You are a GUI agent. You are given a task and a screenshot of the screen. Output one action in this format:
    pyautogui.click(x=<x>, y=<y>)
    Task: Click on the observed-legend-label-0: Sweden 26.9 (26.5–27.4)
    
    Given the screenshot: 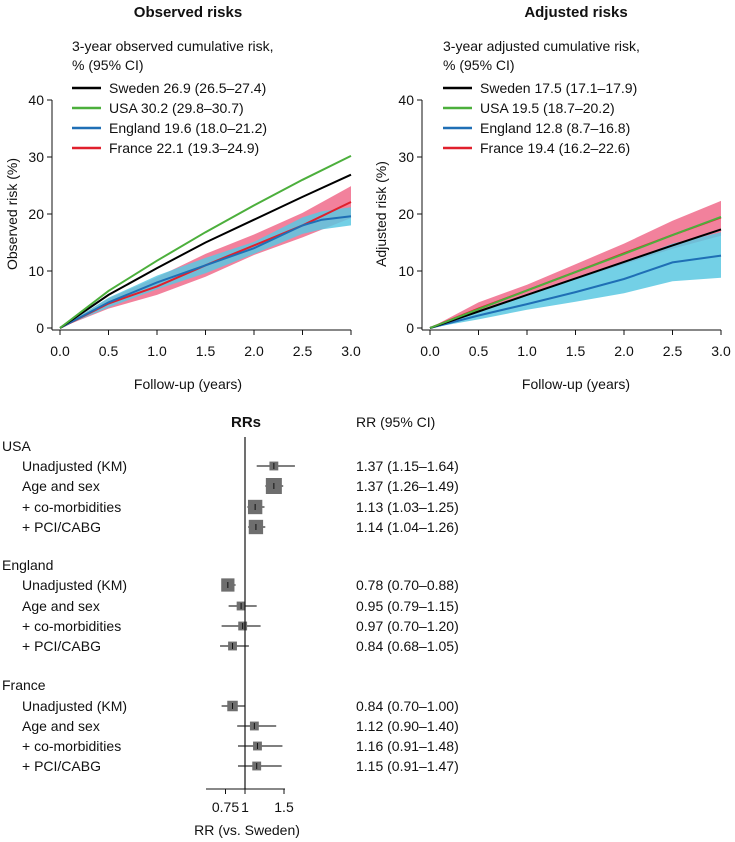 What is the action you would take?
    pyautogui.click(x=187, y=88)
    